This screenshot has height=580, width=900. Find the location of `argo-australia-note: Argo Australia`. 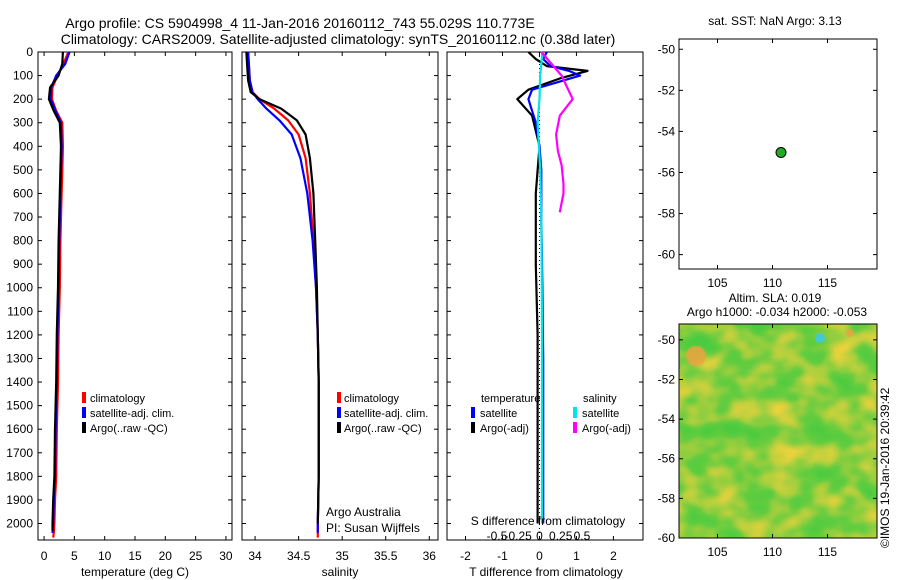

argo-australia-note: Argo Australia is located at coordinates (363, 512).